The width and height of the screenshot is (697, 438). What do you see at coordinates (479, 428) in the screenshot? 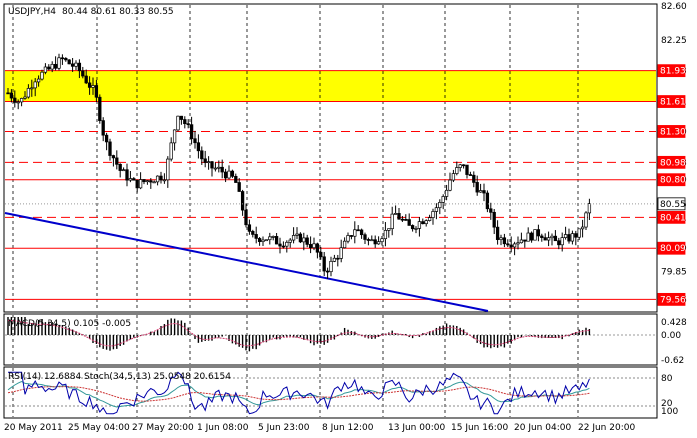
I see `time-label-7: 15 Jun 16:00` at bounding box center [479, 428].